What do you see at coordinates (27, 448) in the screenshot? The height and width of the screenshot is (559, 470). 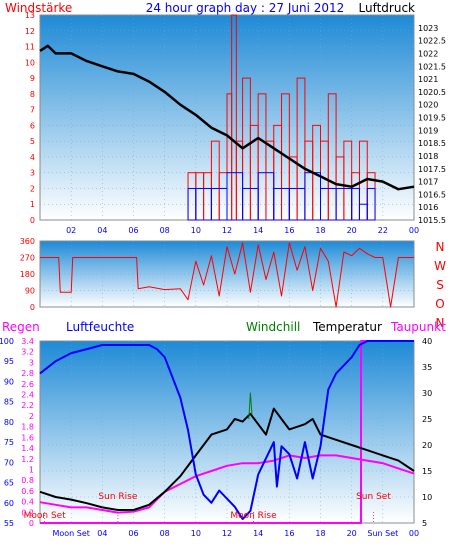 I see `rain-tick-label: 1.4` at bounding box center [27, 448].